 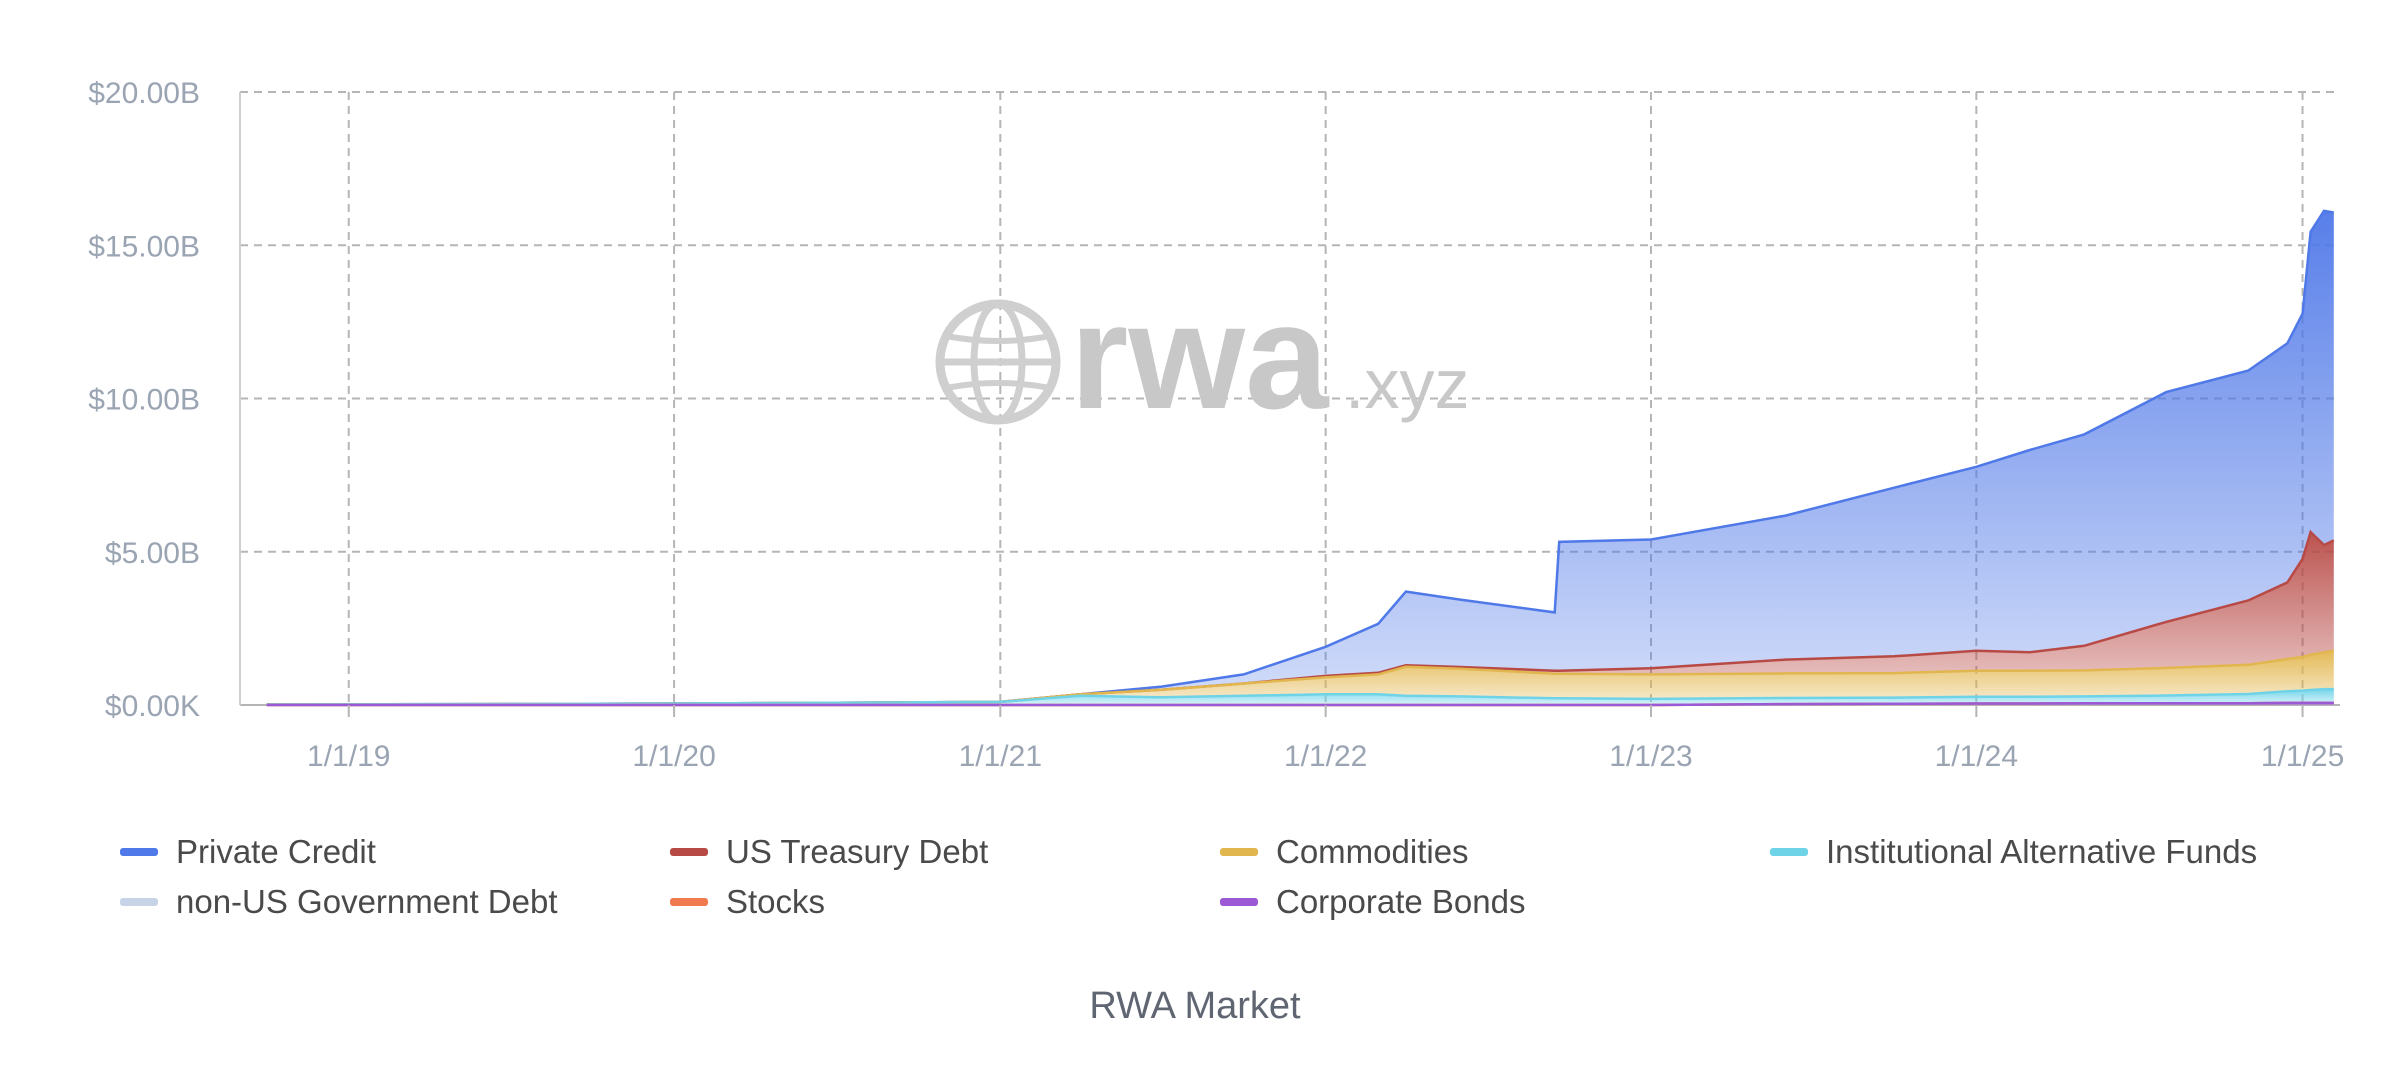 I want to click on x-tick-label: 1/1/21, so click(x=1000, y=756).